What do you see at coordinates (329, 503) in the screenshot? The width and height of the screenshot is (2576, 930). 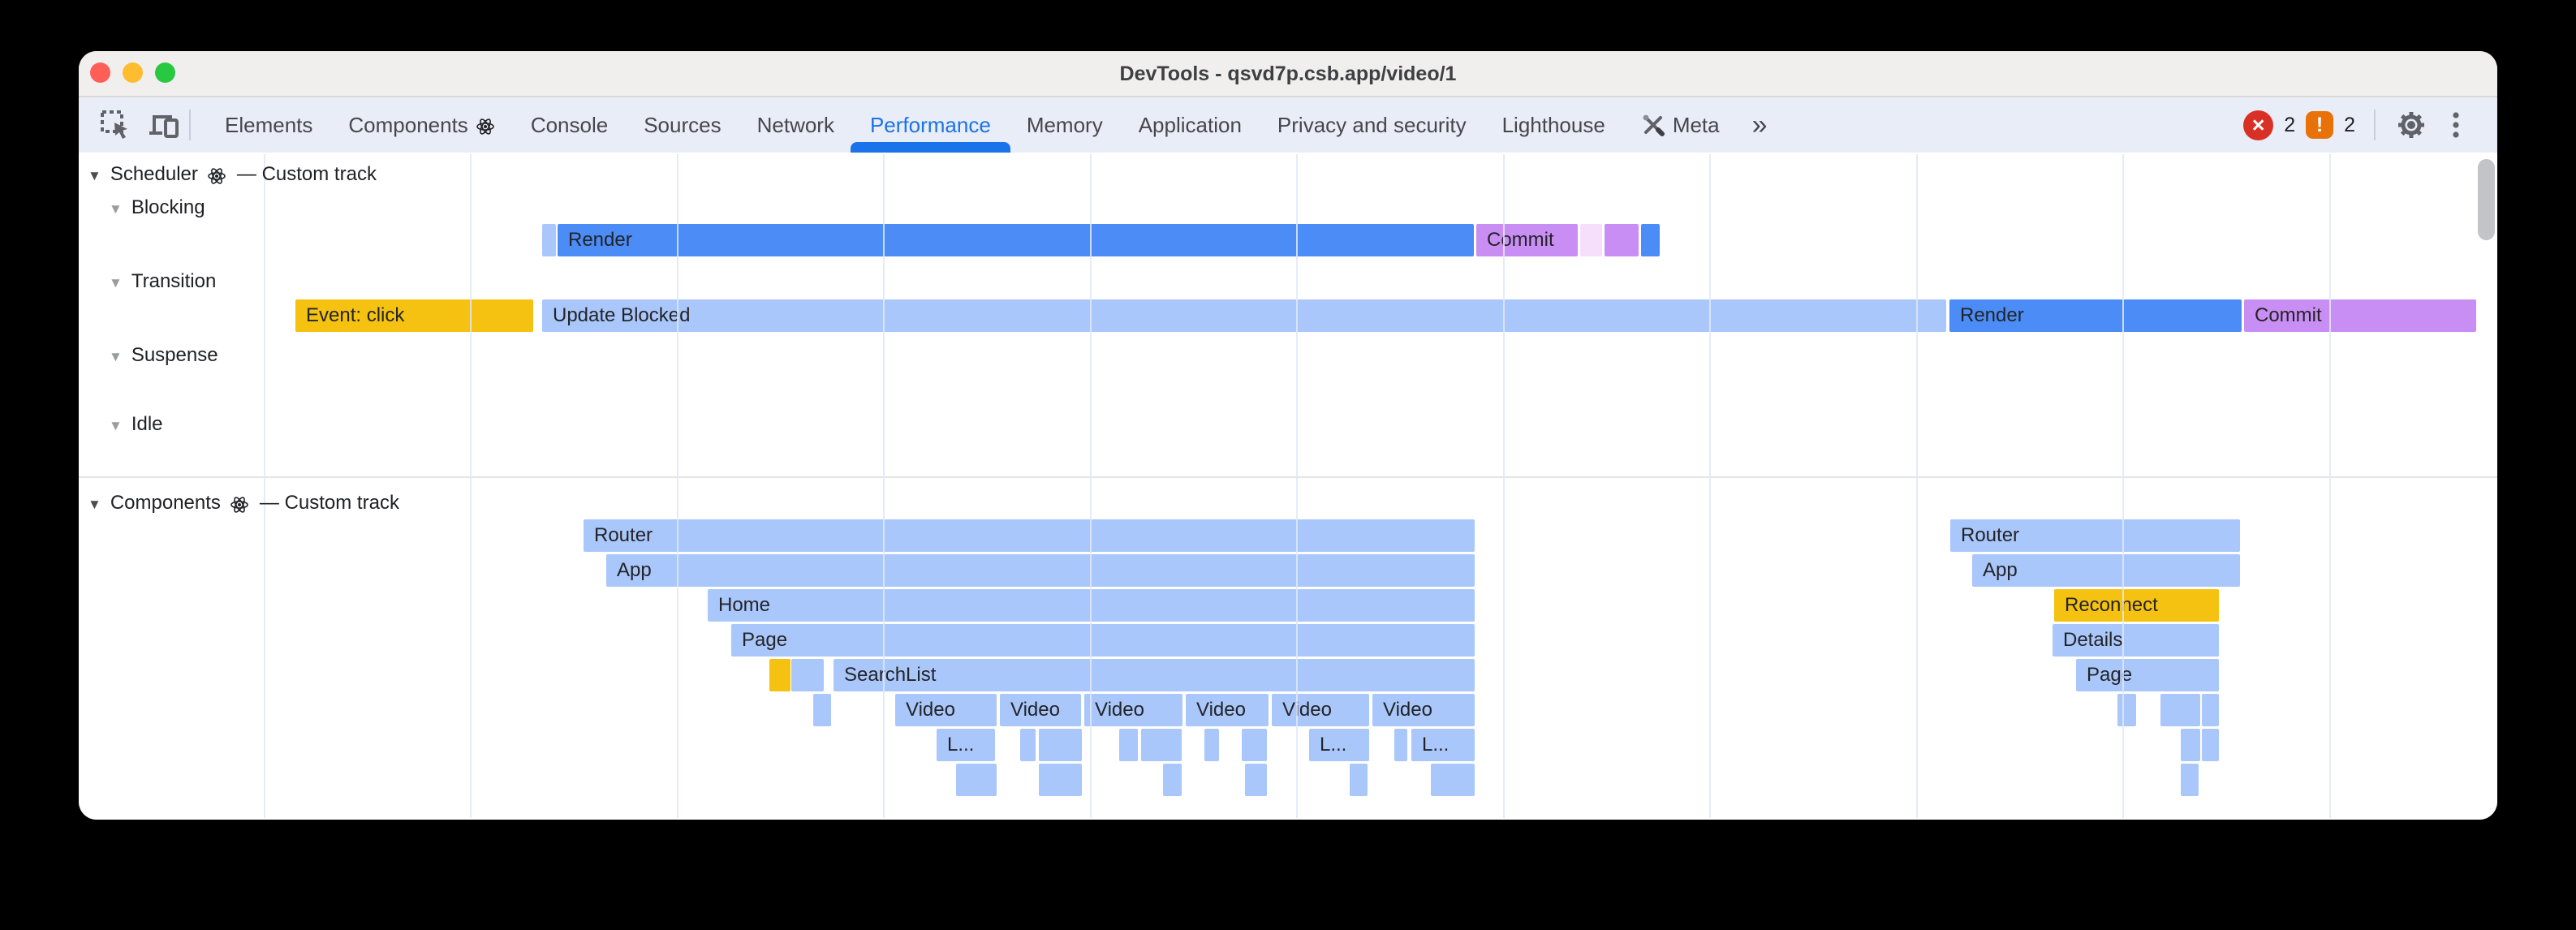 I see `track-suffix: — Custom track` at bounding box center [329, 503].